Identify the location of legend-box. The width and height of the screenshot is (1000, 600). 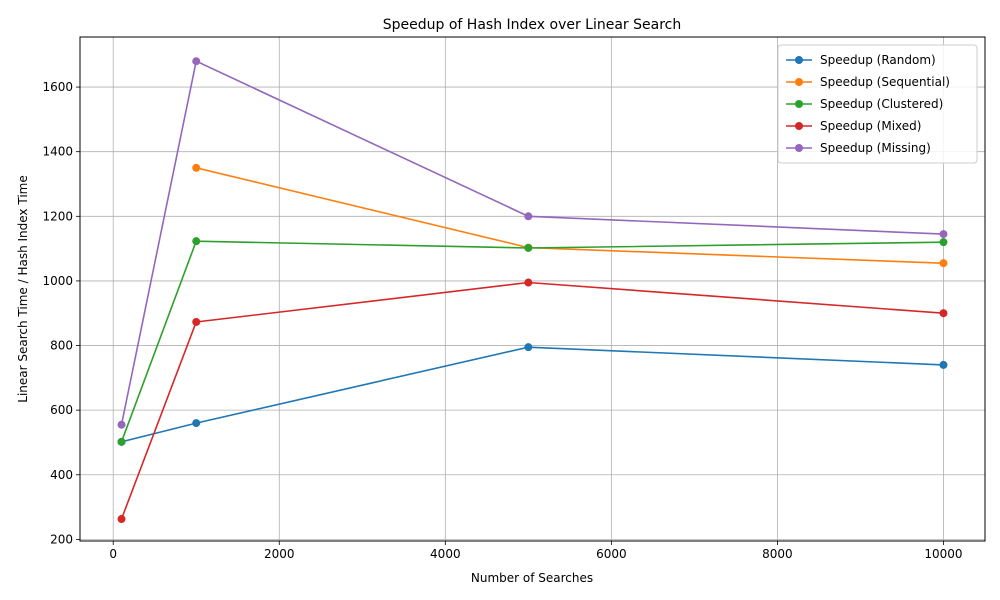
(877, 104).